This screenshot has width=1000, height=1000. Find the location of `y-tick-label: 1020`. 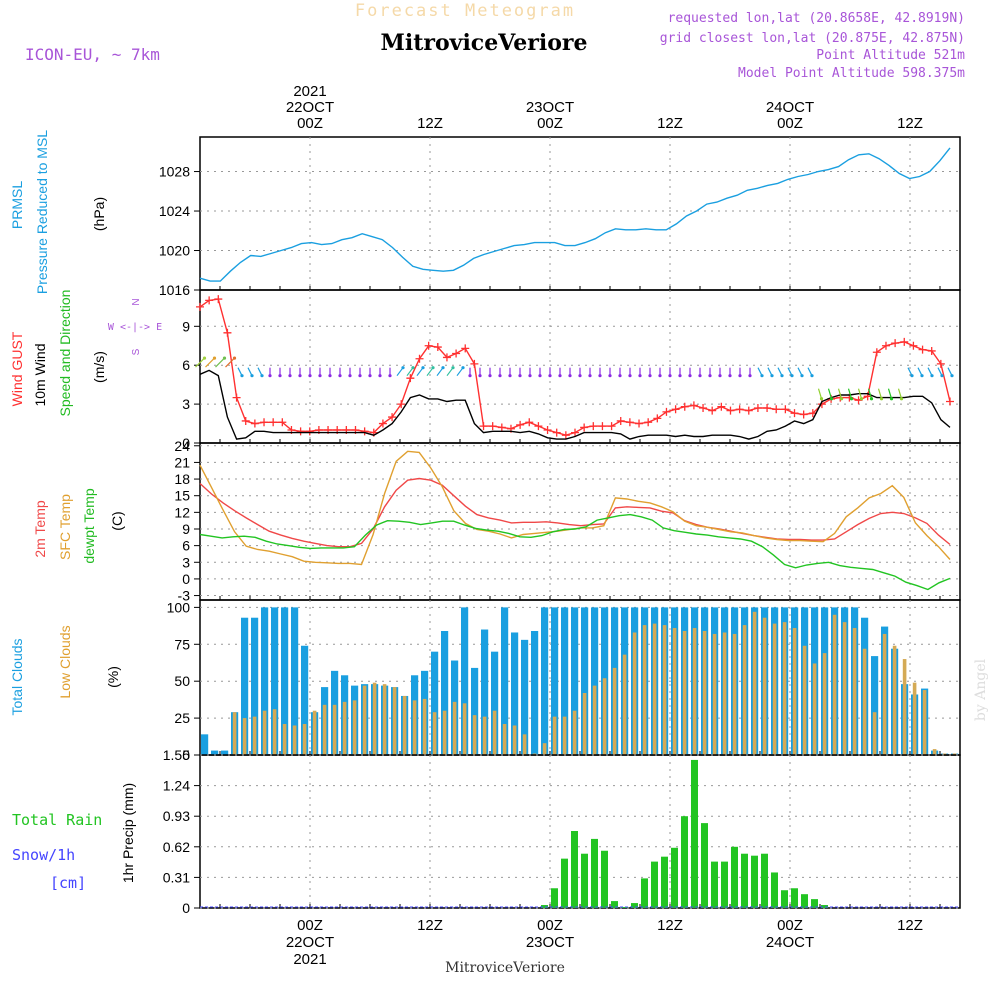

y-tick-label: 1020 is located at coordinates (174, 251).